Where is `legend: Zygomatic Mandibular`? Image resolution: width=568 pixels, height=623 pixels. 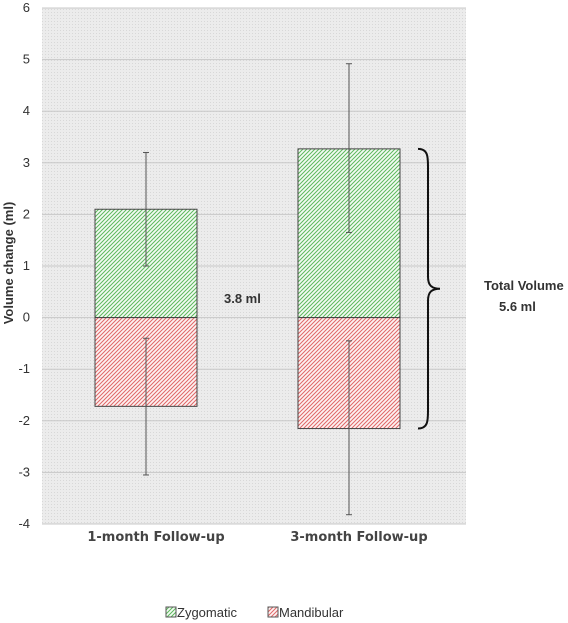
legend: Zygomatic Mandibular is located at coordinates (254, 612).